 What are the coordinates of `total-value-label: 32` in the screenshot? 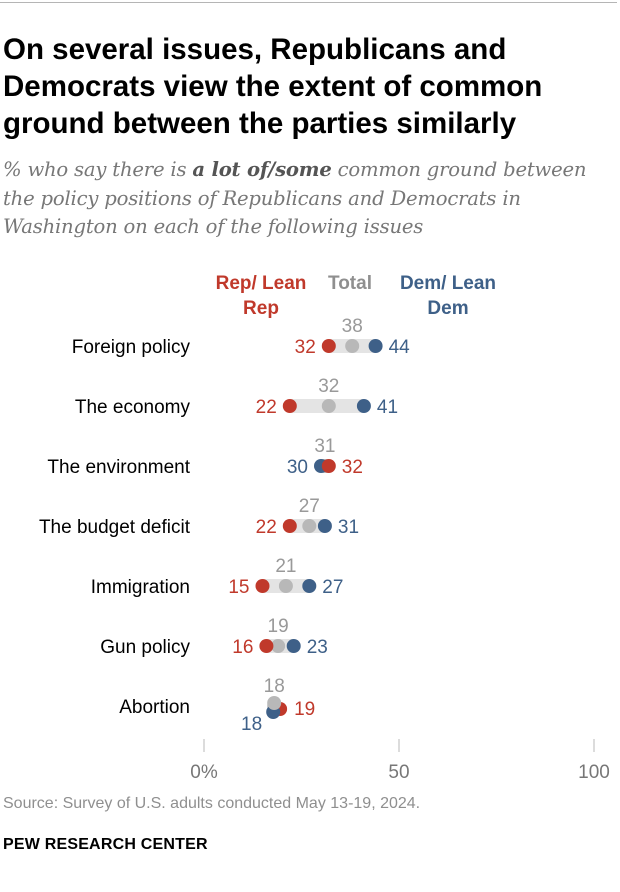 It's located at (328, 386).